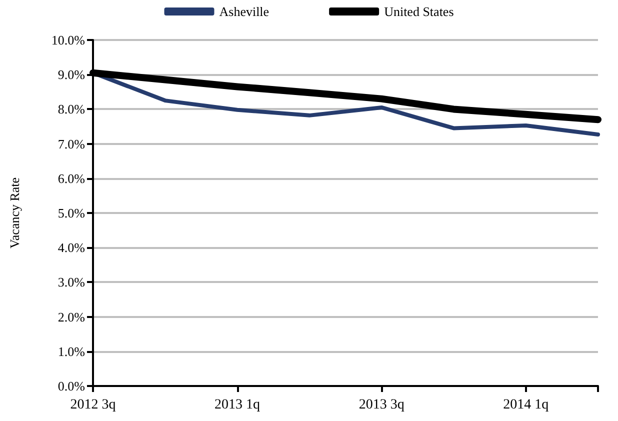  Describe the element at coordinates (93, 405) in the screenshot. I see `x-tick-label: 2012 3q` at that location.